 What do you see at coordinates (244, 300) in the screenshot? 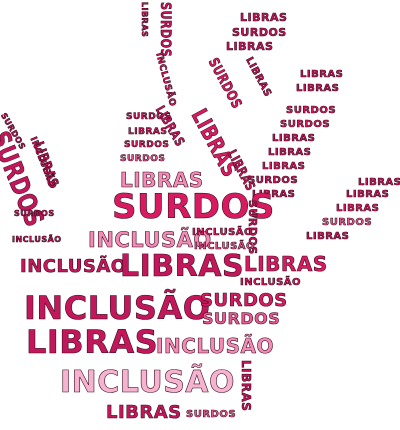
I see `word-surdos-palm-2: SURDOS` at bounding box center [244, 300].